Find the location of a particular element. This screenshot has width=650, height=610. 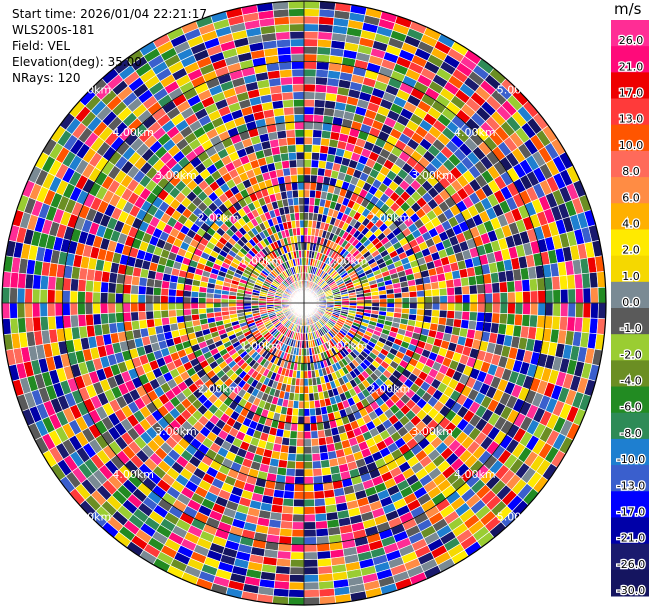

colorbar-tick-label: -6.0 is located at coordinates (630, 407).